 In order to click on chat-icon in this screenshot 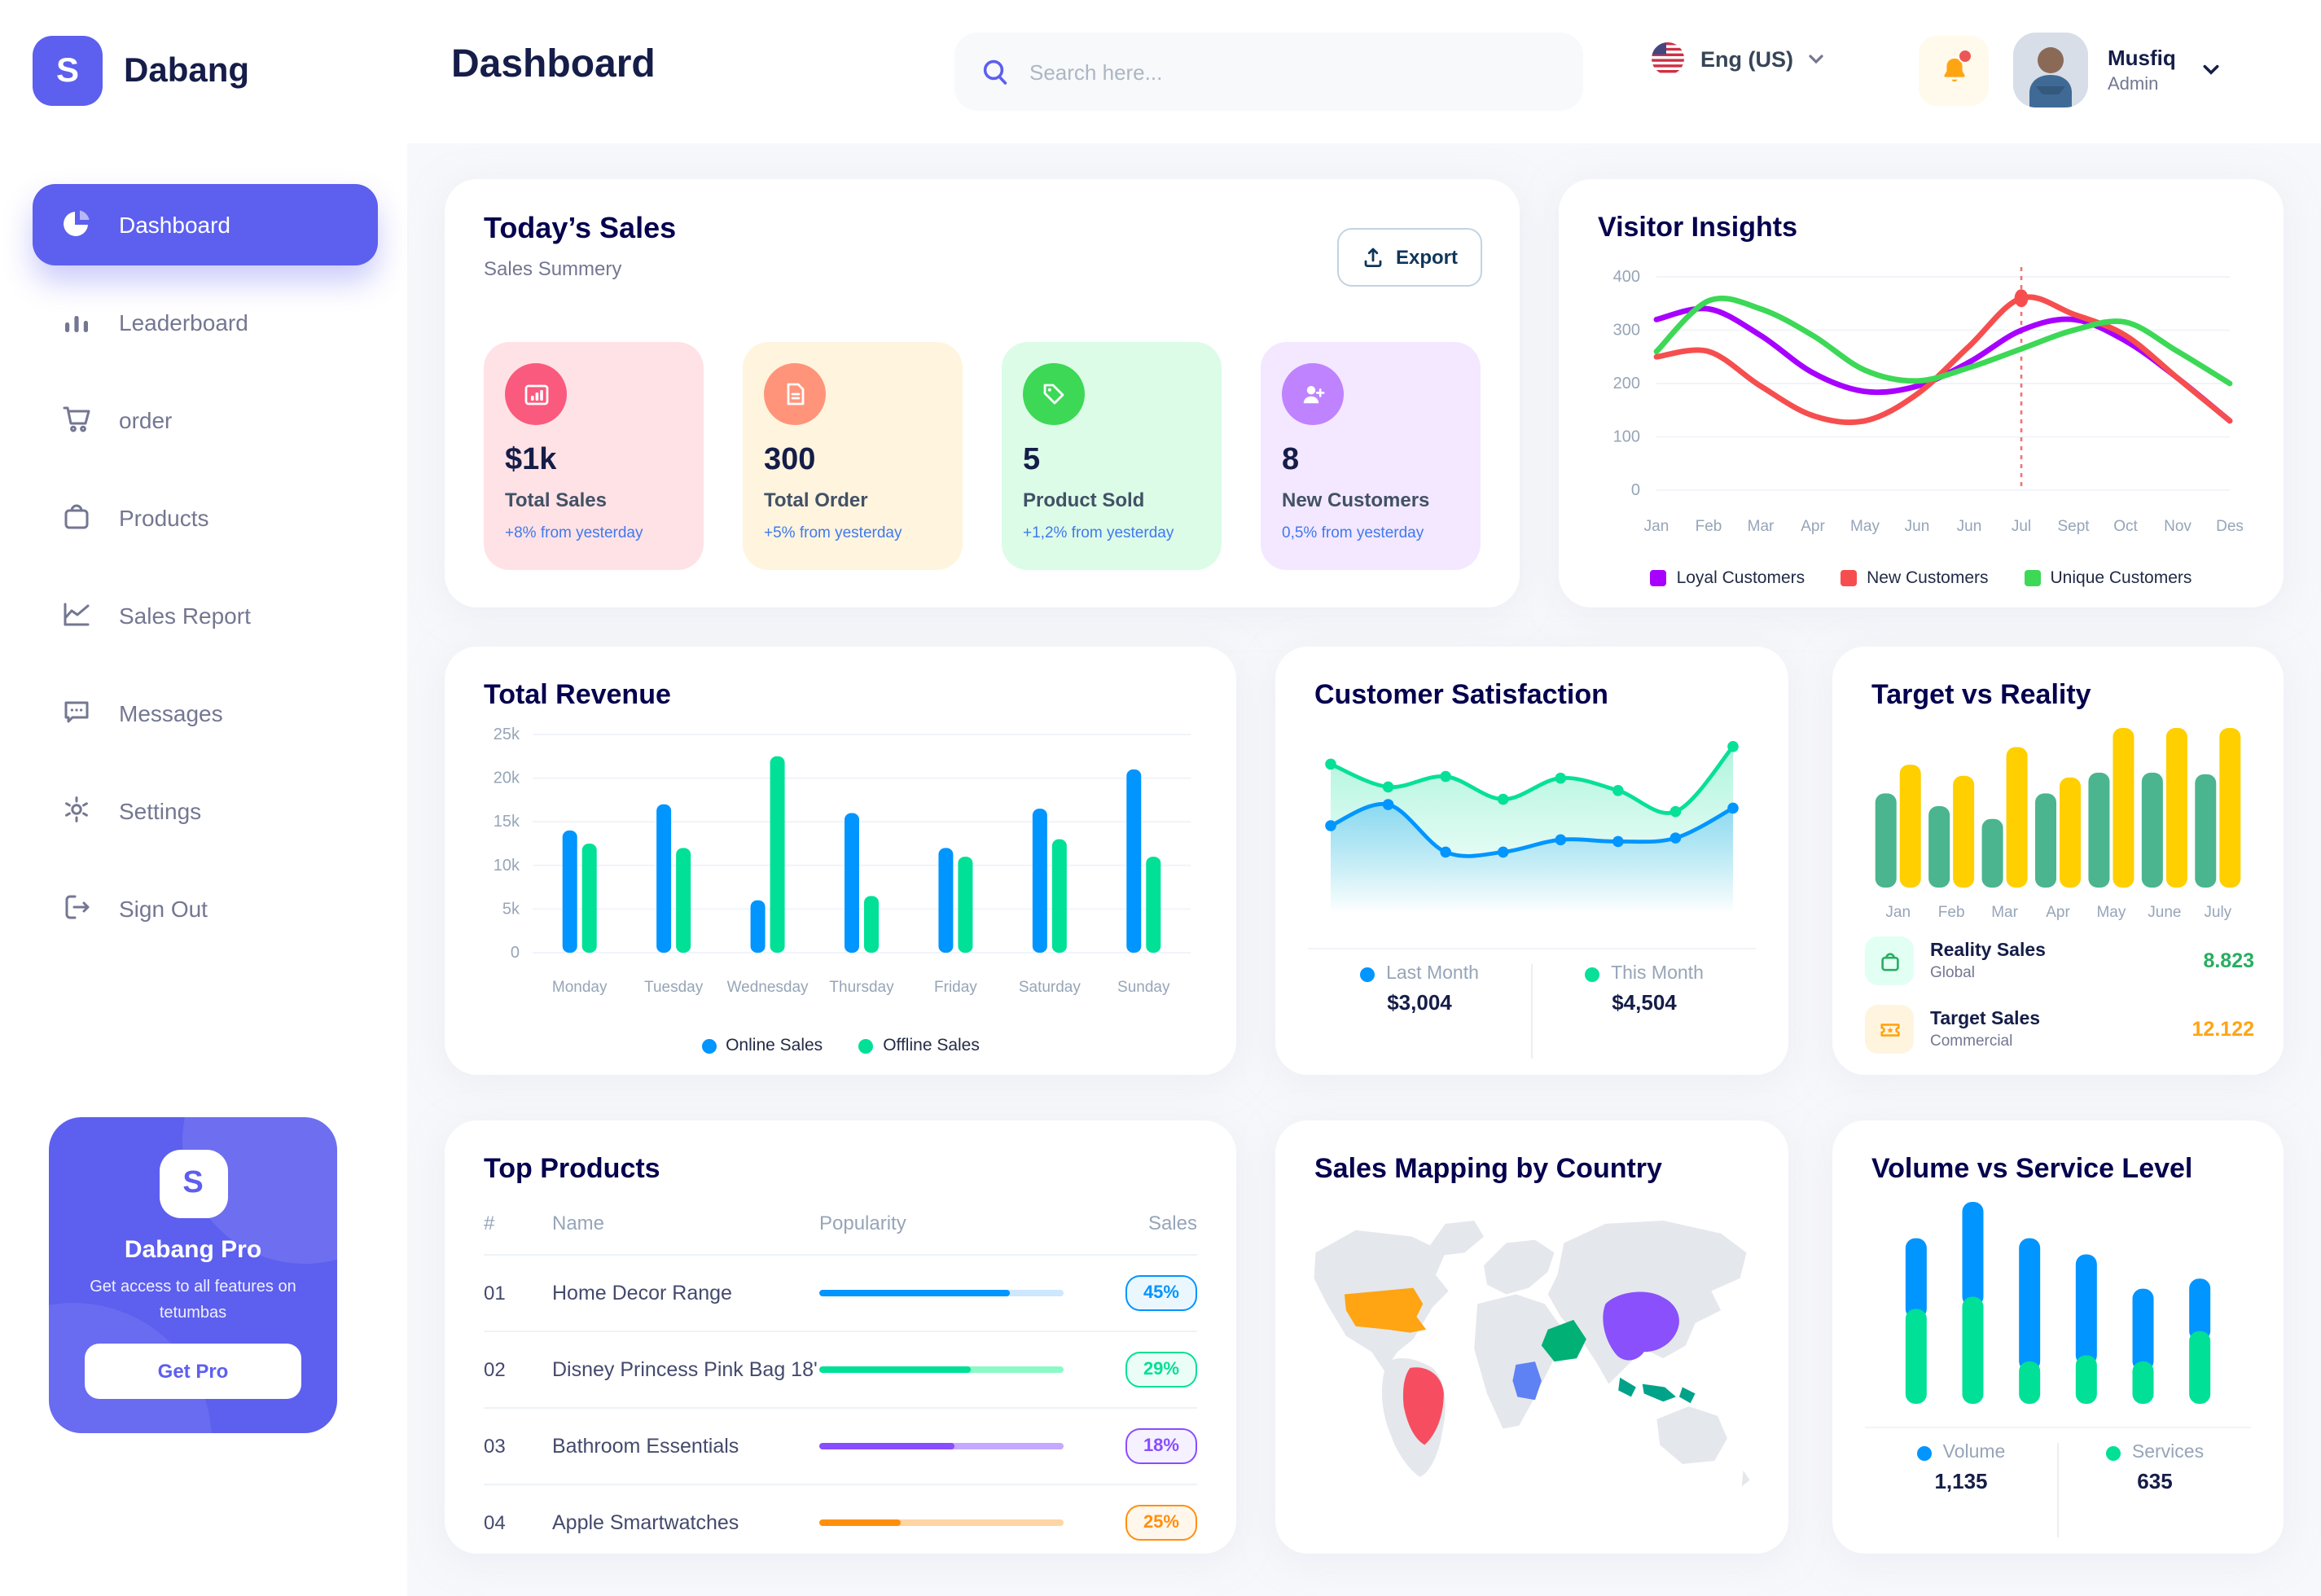, I will do `click(76, 713)`.